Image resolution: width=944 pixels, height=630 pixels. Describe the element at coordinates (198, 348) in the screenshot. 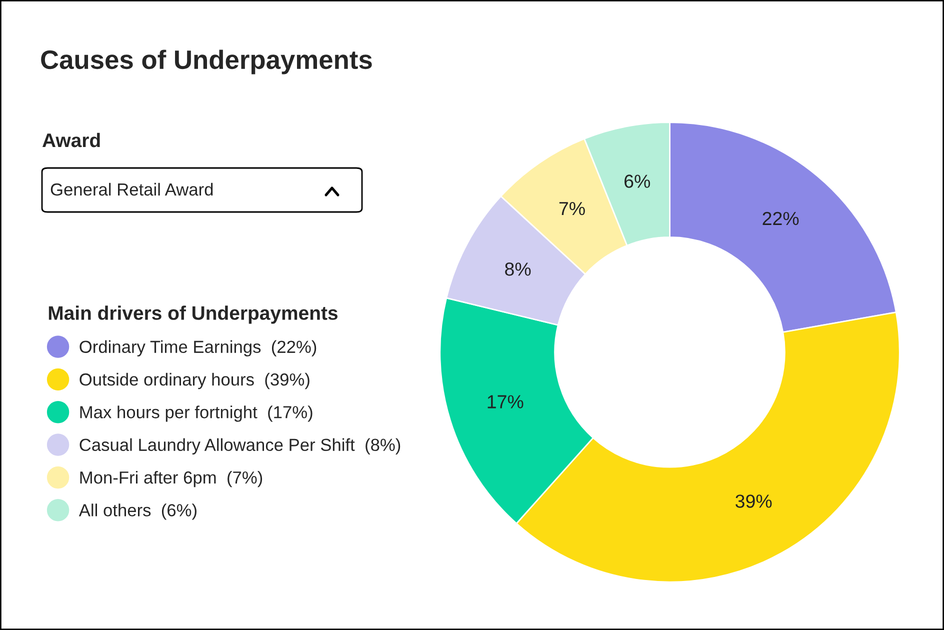

I see `legend-label: Ordinary Time Earnings (22%)` at that location.